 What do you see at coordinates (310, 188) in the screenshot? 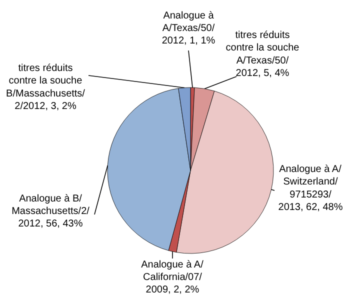
I see `slice-label: Analogue à A/Switzerland/9715293/2013, 62, 48%` at bounding box center [310, 188].